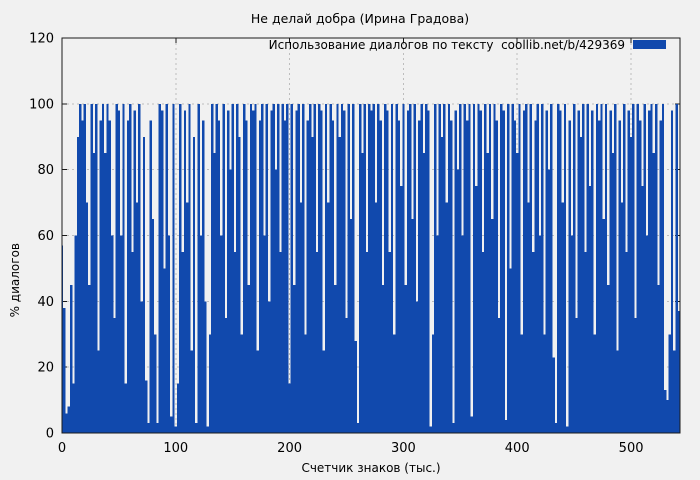 This screenshot has height=480, width=700. I want to click on svg-text: 400, so click(517, 448).